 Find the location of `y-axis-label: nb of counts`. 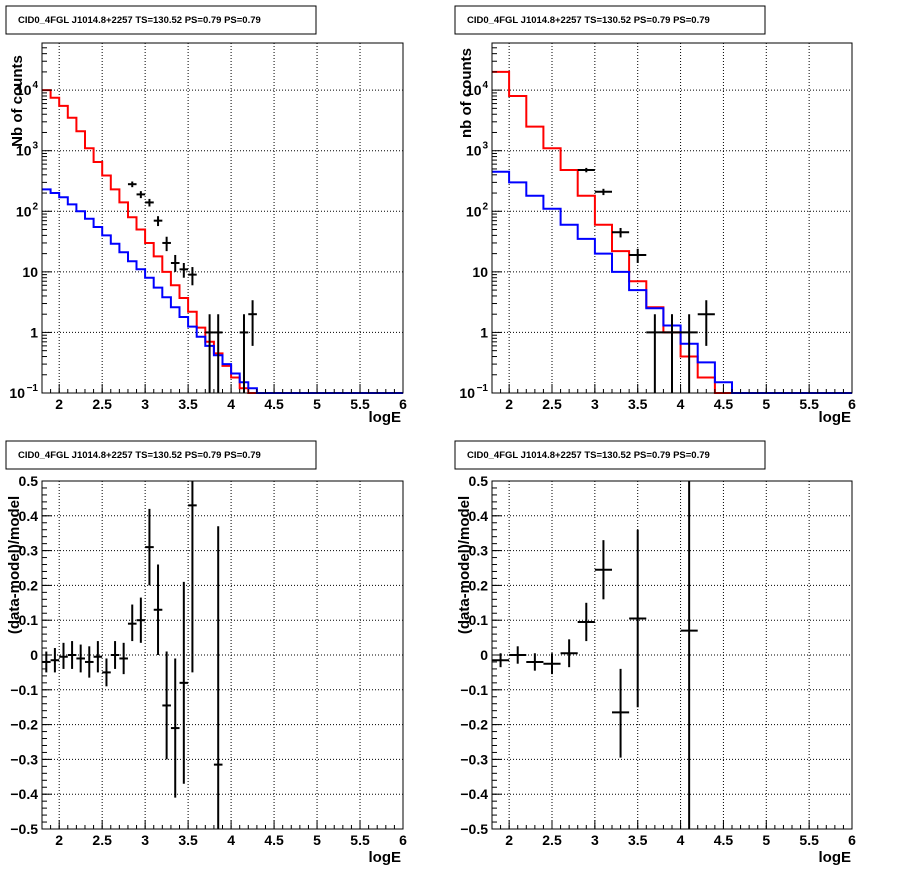

y-axis-label: nb of counts is located at coordinates (466, 93).